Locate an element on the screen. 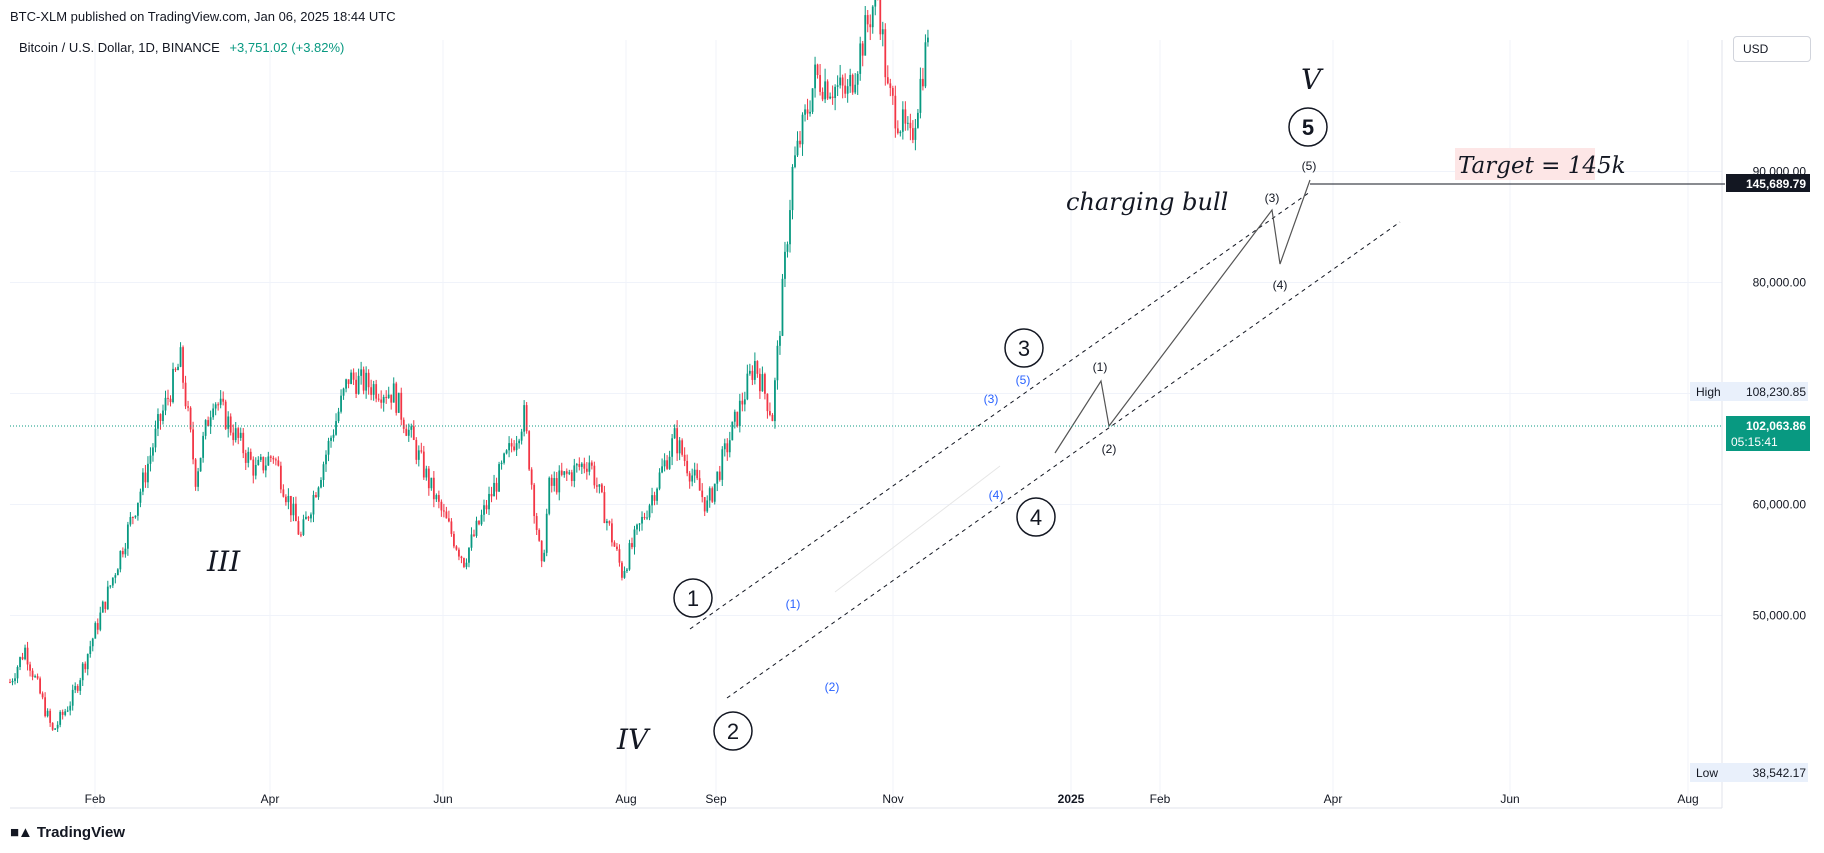 The width and height of the screenshot is (1824, 853). time-tick-label: 2025 is located at coordinates (1071, 799).